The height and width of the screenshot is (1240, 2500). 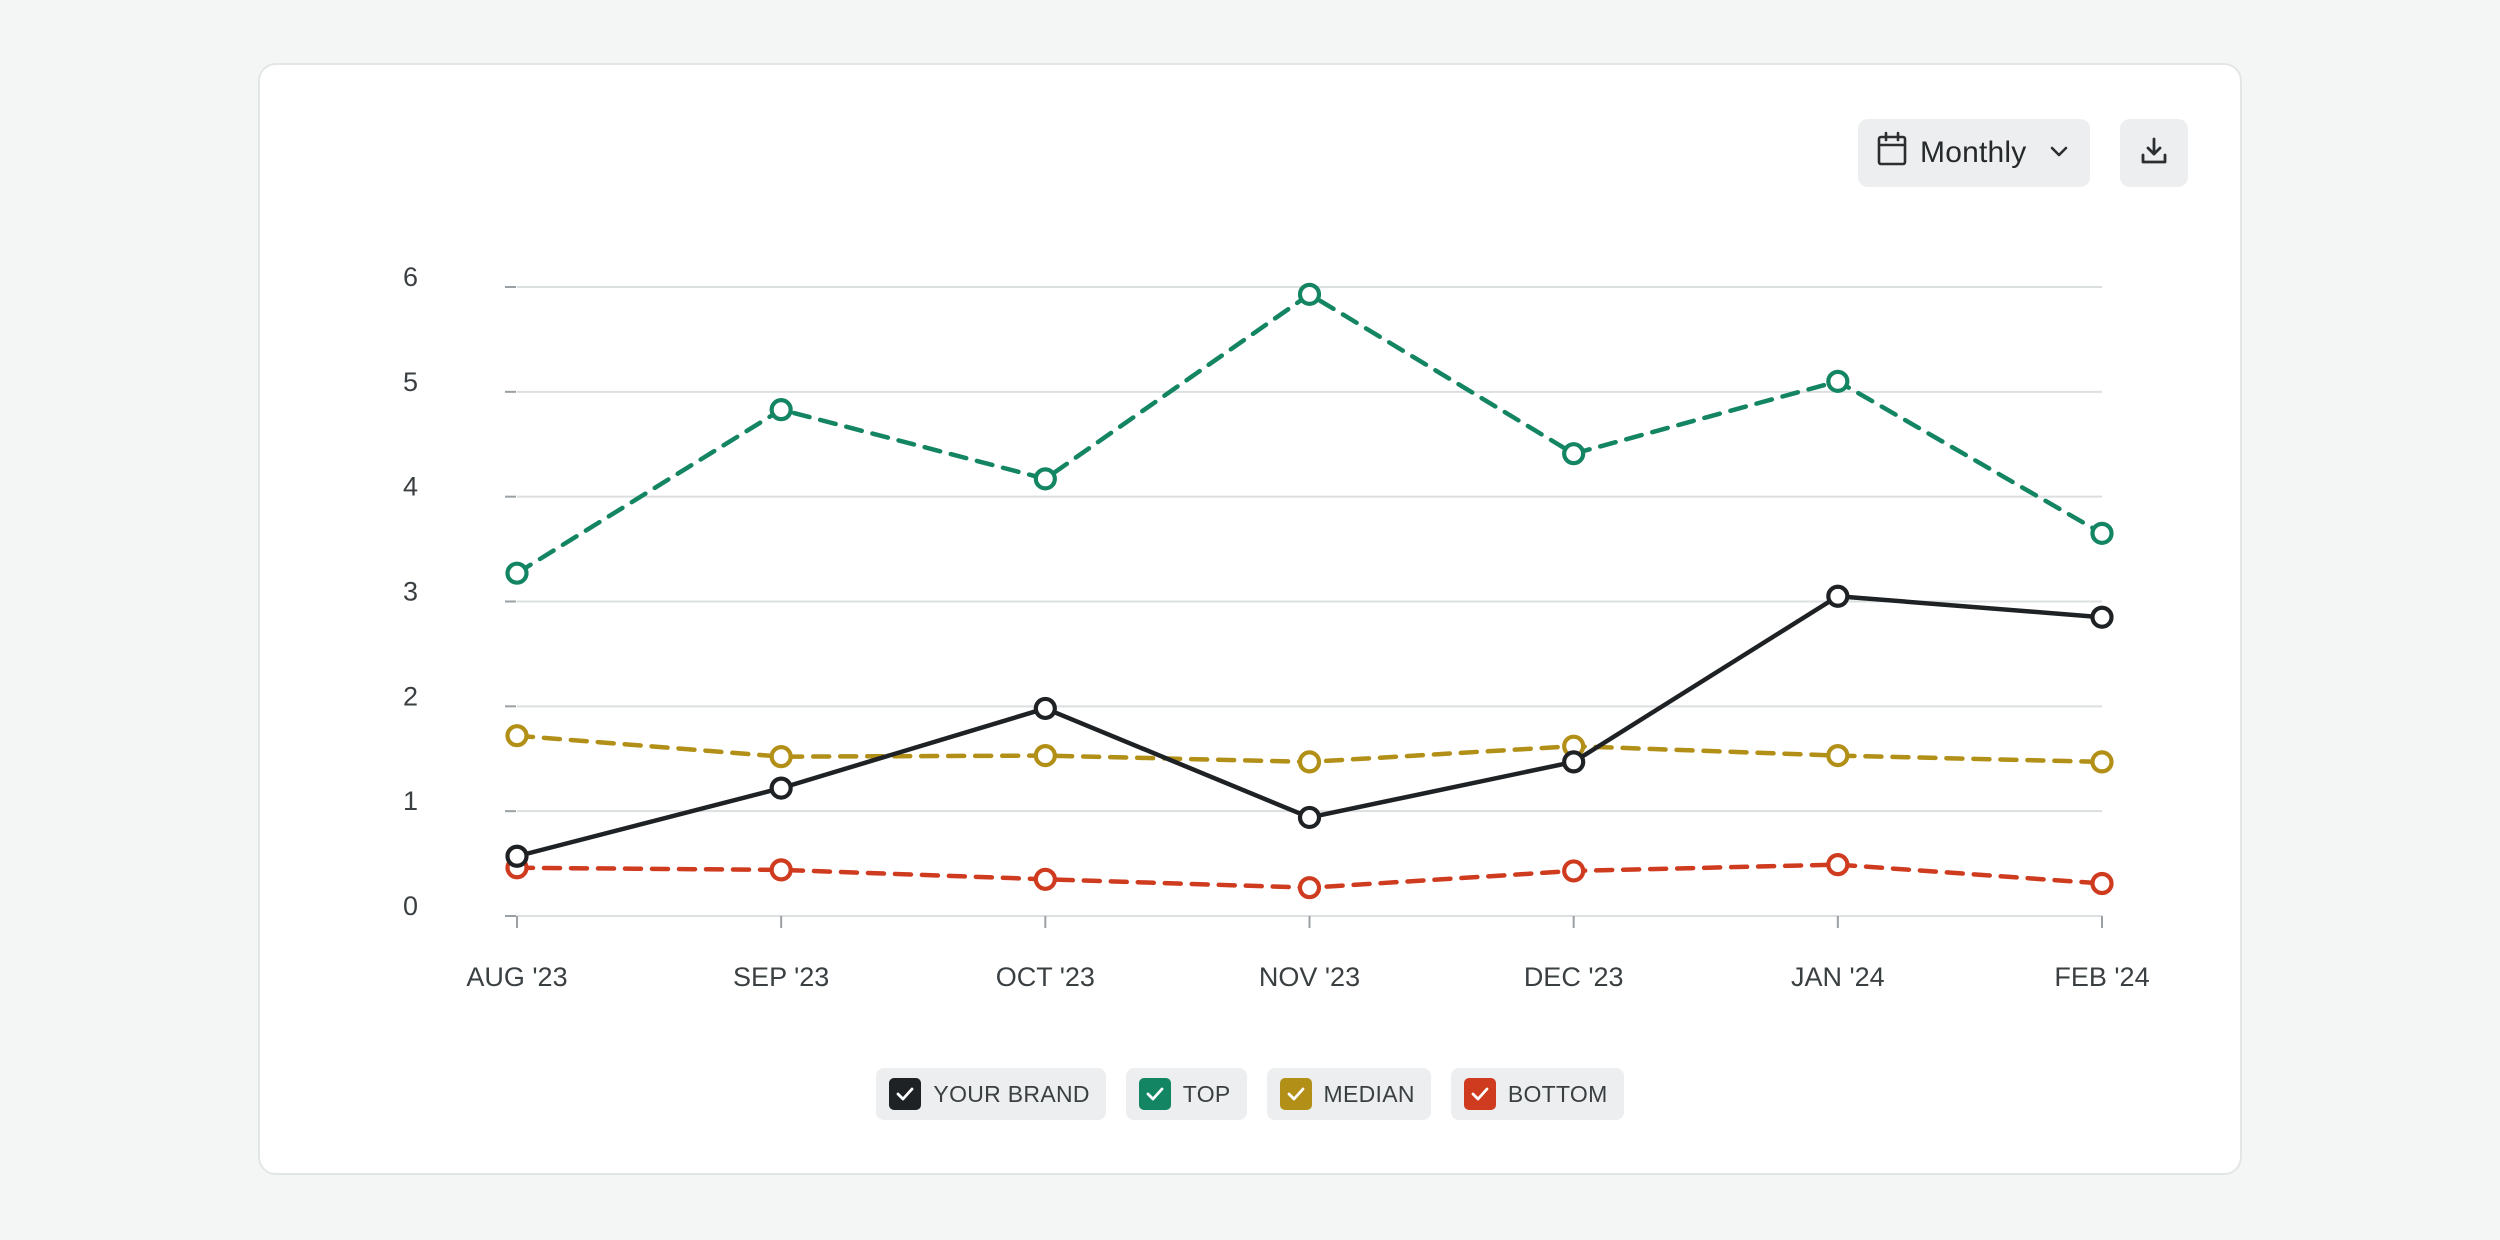 I want to click on legend-item-median: MEDIAN, so click(x=1348, y=1094).